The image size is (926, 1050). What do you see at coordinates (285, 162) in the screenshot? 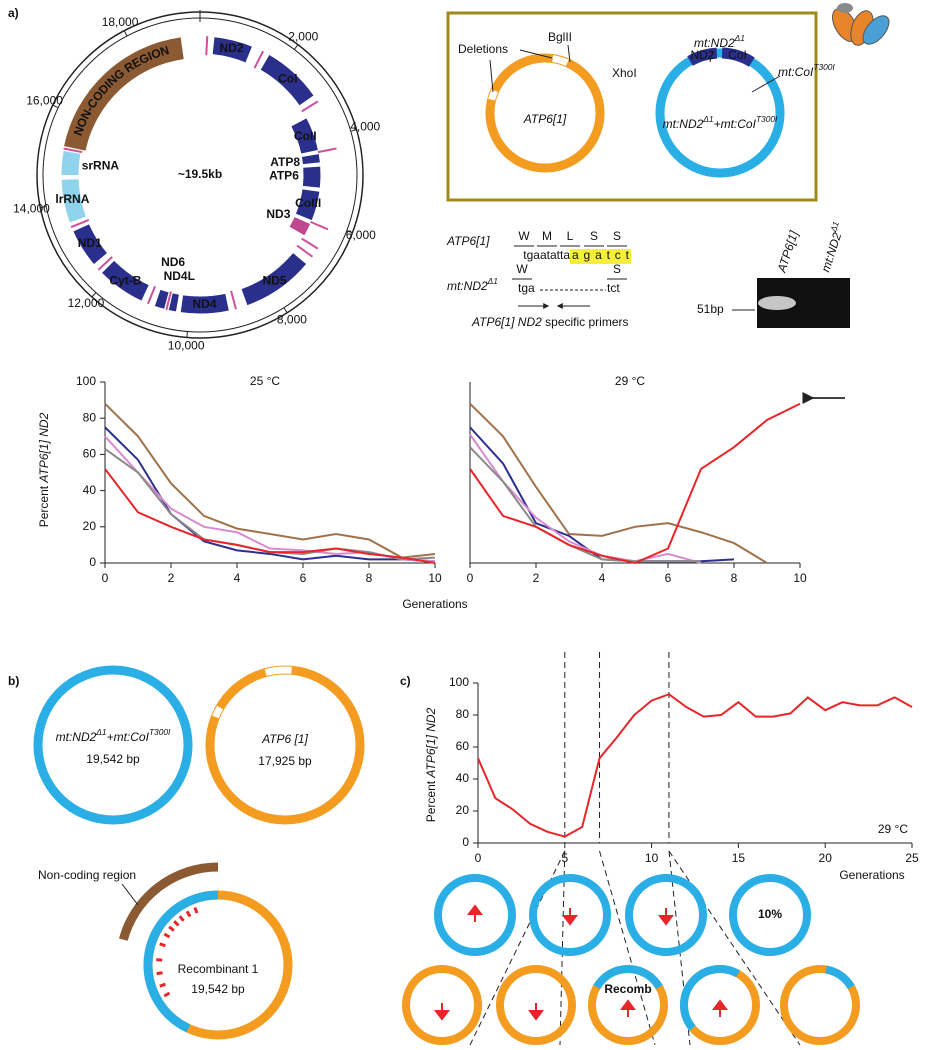
I see `label: ATP8` at bounding box center [285, 162].